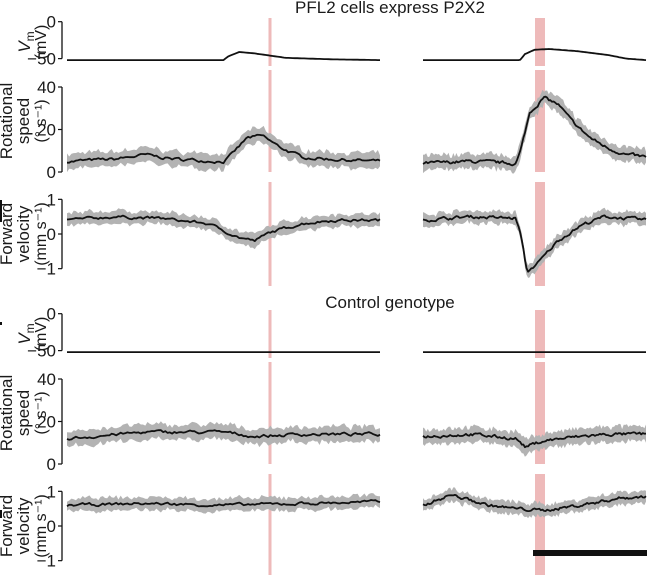  I want to click on group-title-control: Control genotype, so click(389, 302).